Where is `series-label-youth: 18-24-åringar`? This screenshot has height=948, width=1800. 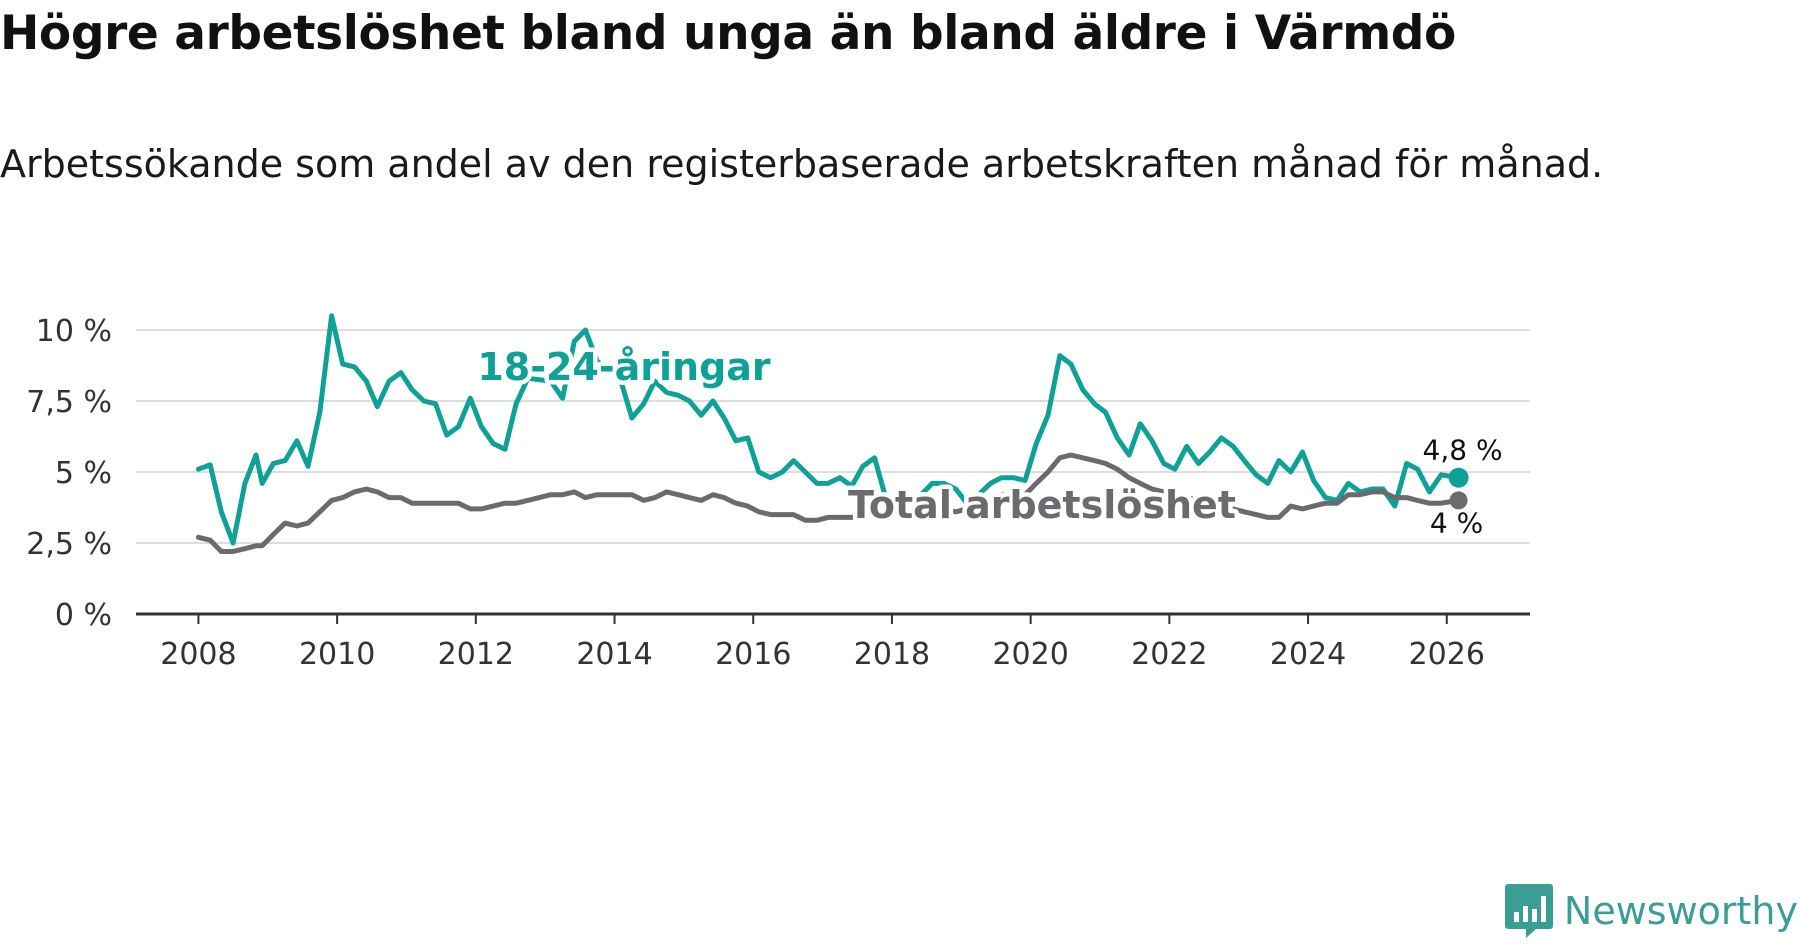 series-label-youth: 18-24-åringar is located at coordinates (624, 367).